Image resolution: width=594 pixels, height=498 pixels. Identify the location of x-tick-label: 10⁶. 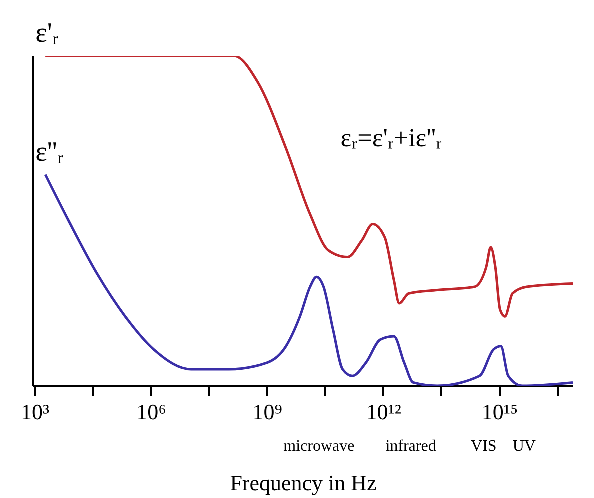
(151, 412).